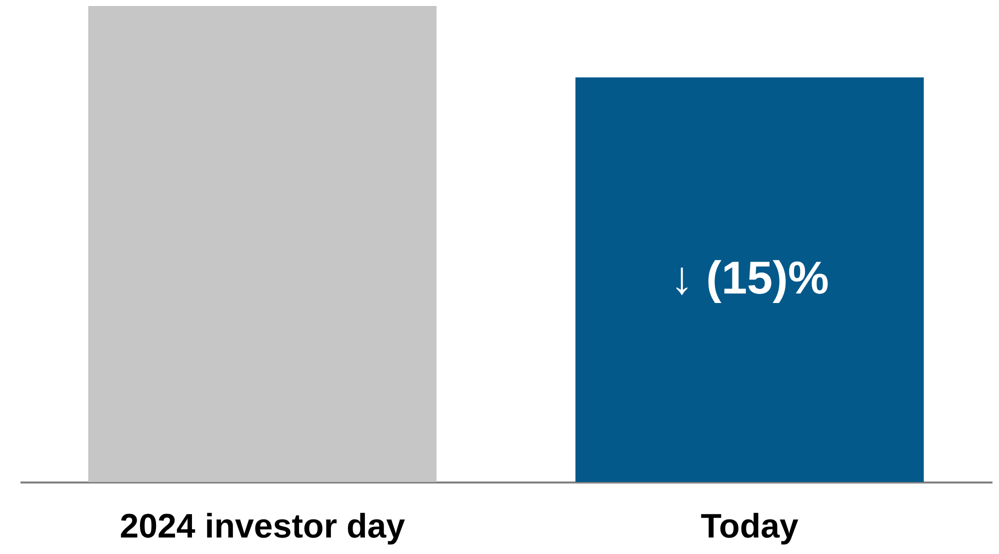  I want to click on x-tick-label: 2024 investor day, so click(263, 527).